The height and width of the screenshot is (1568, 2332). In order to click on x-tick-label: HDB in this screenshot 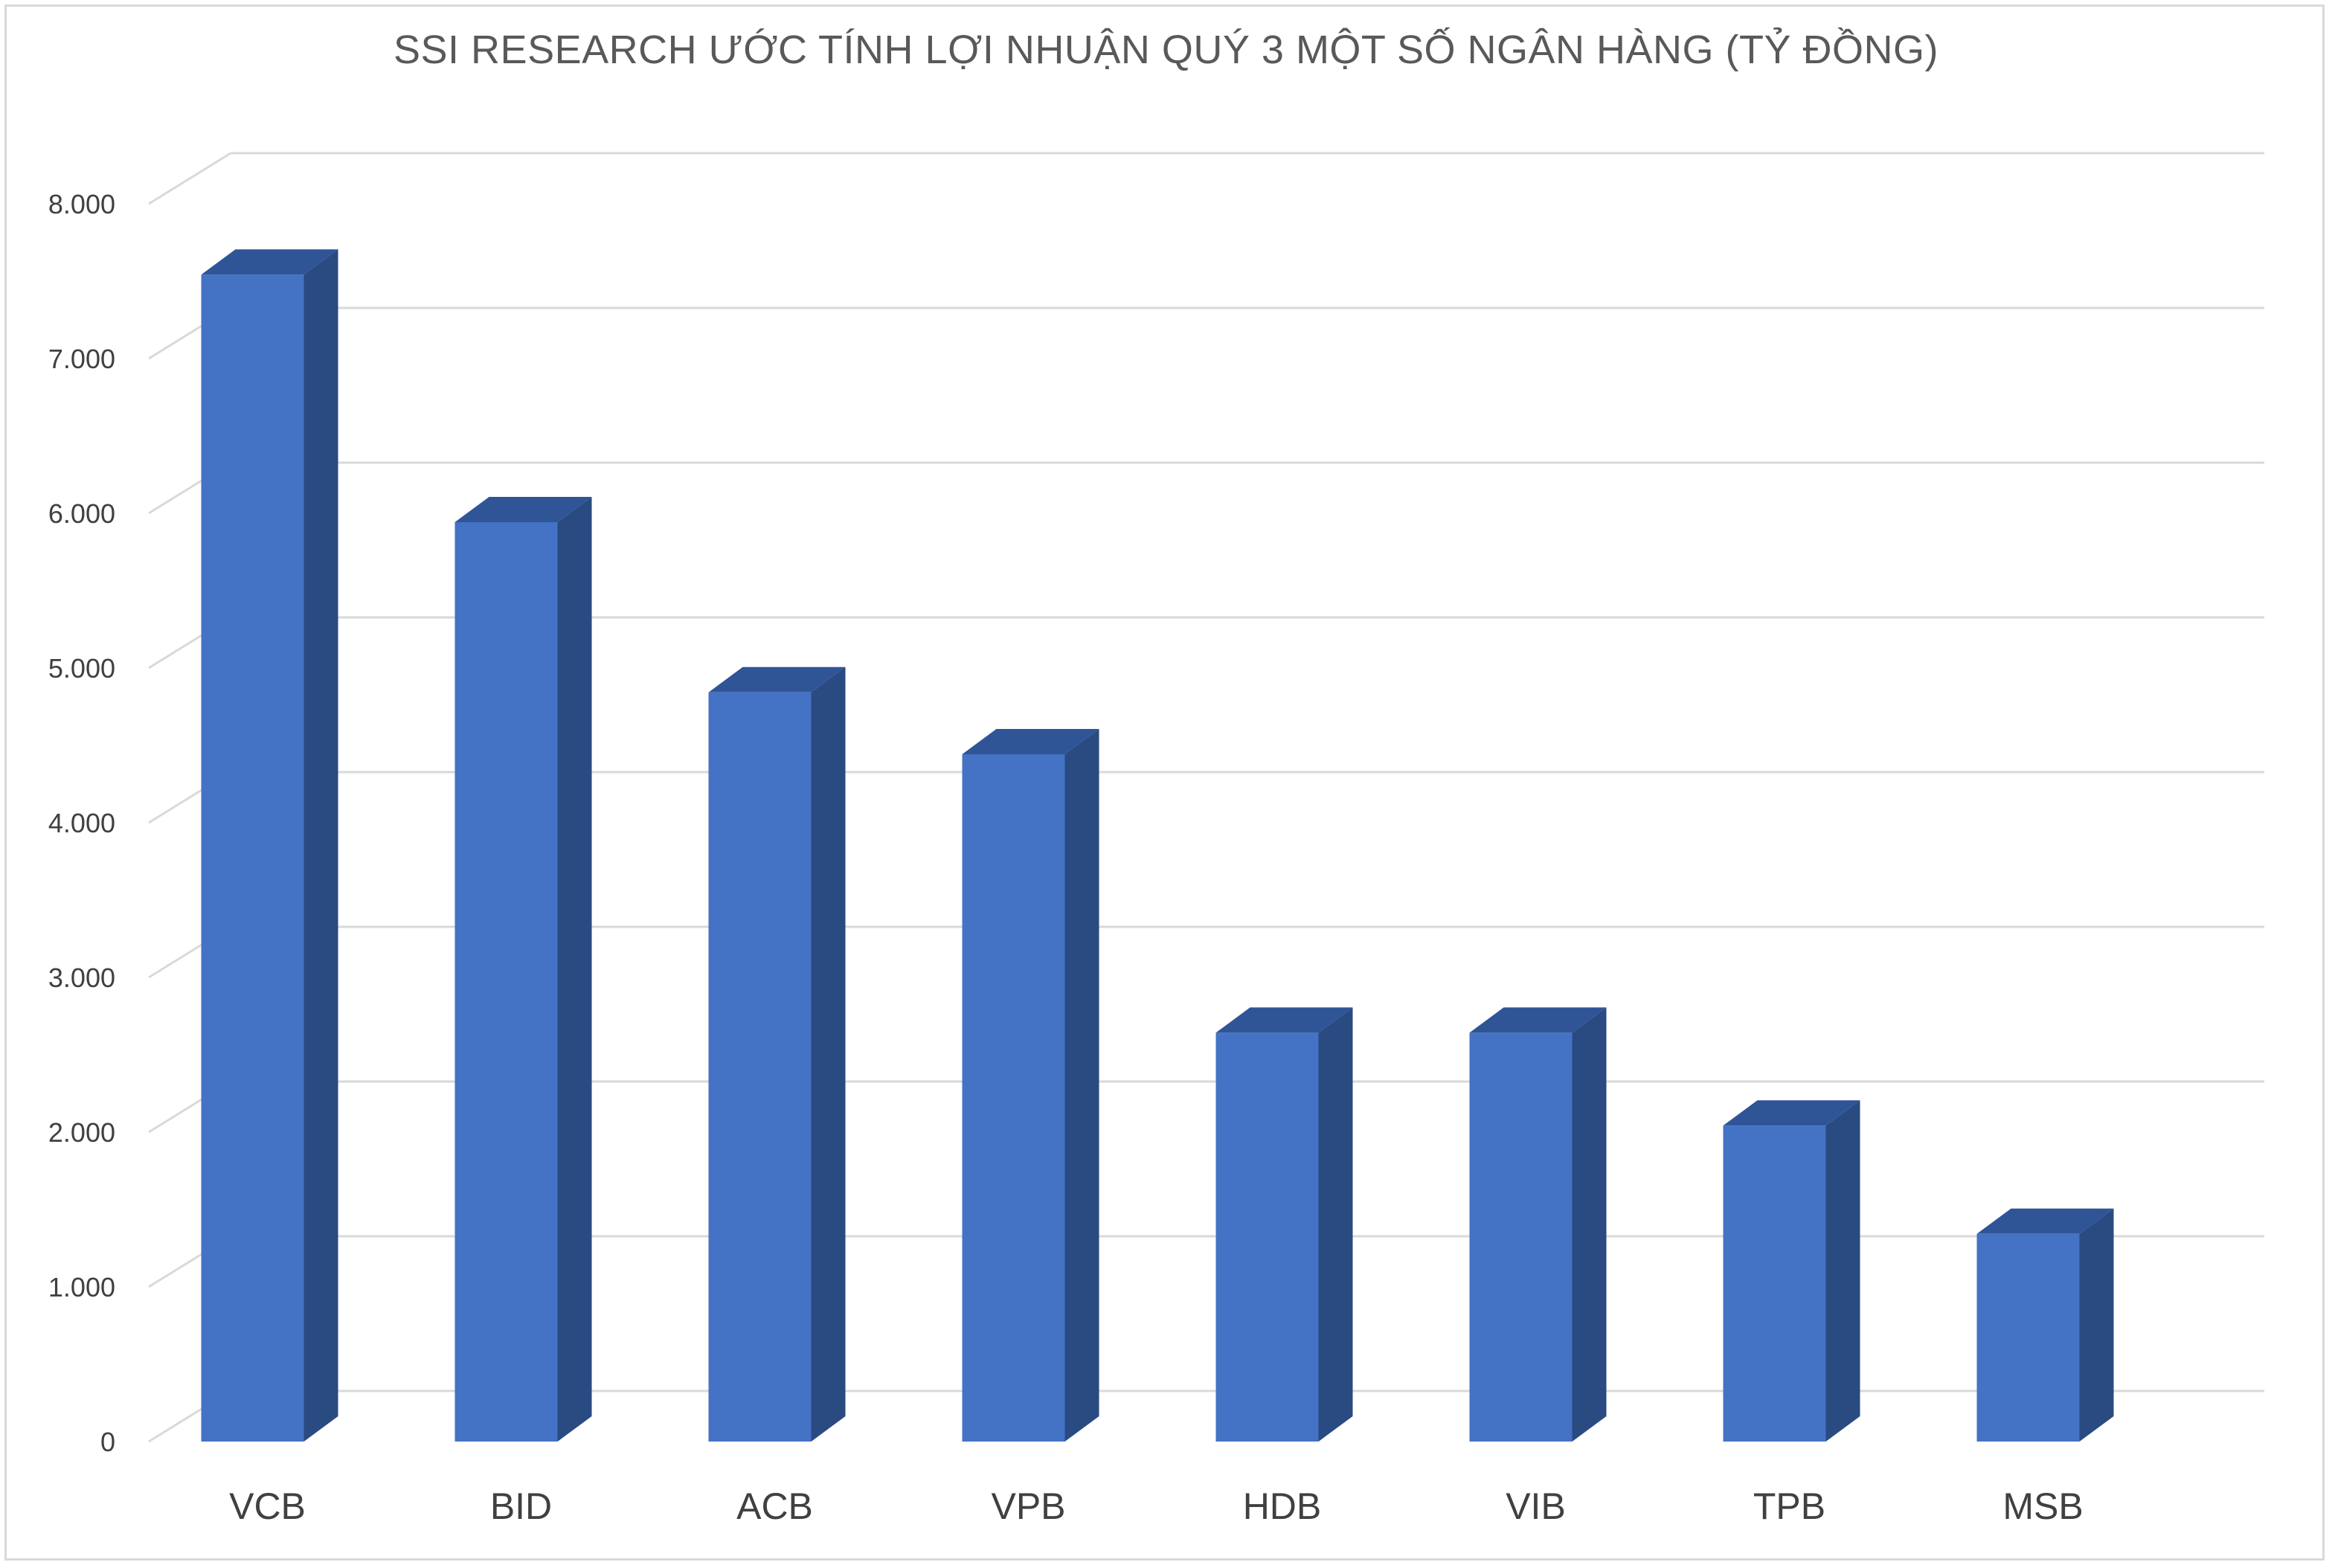, I will do `click(1282, 1506)`.